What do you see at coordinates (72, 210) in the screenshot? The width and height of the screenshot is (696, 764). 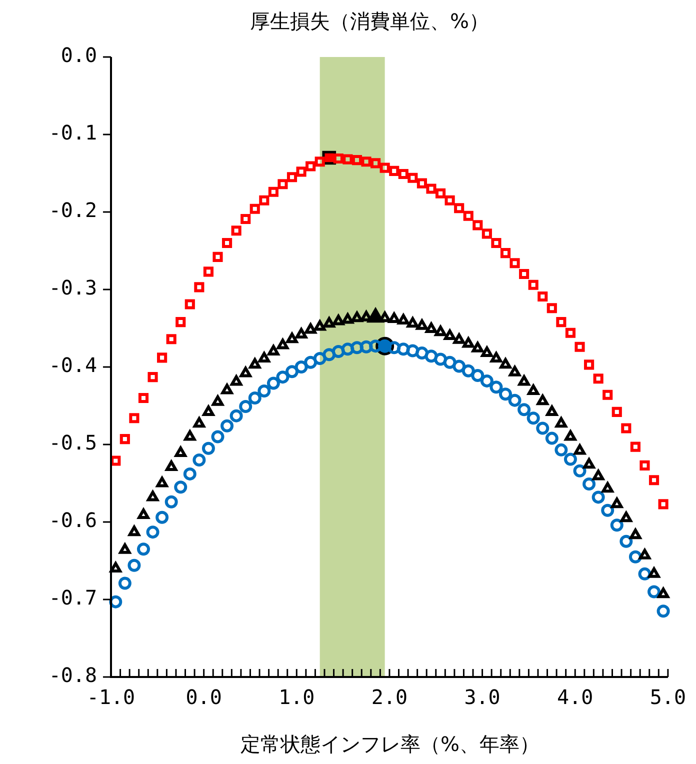 I see `y-tick-label: -0.2` at bounding box center [72, 210].